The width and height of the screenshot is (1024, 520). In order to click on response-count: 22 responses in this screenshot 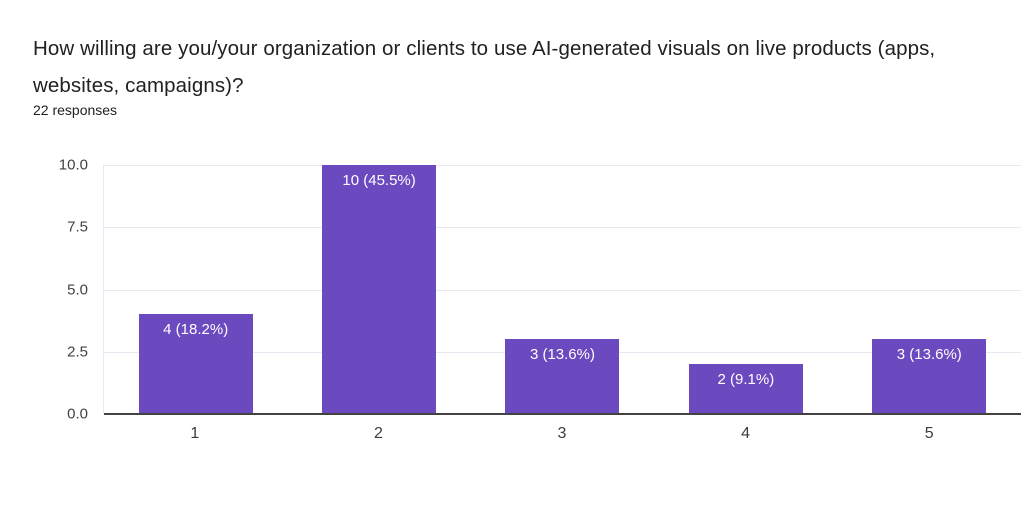, I will do `click(75, 110)`.